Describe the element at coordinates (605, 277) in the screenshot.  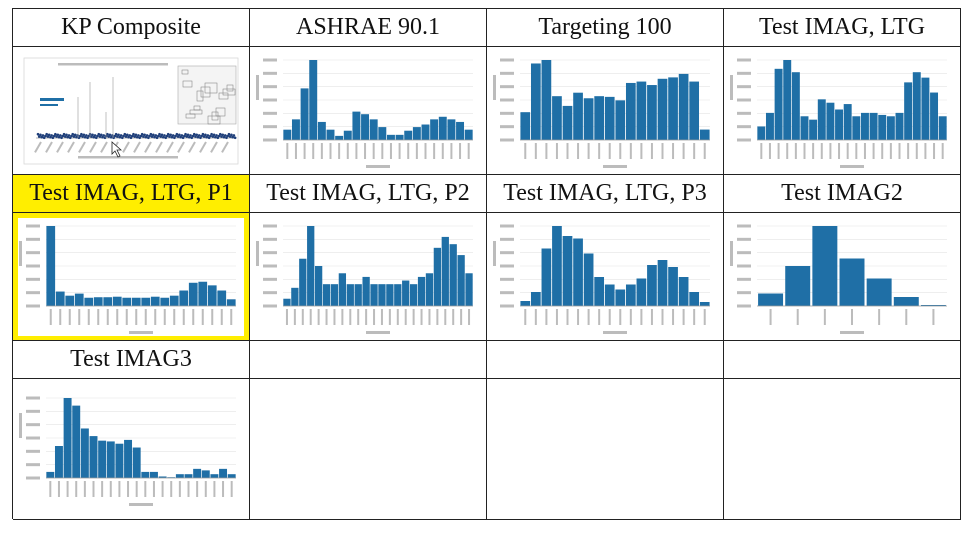
I see `cell-image-test-imag-ltg-p3` at that location.